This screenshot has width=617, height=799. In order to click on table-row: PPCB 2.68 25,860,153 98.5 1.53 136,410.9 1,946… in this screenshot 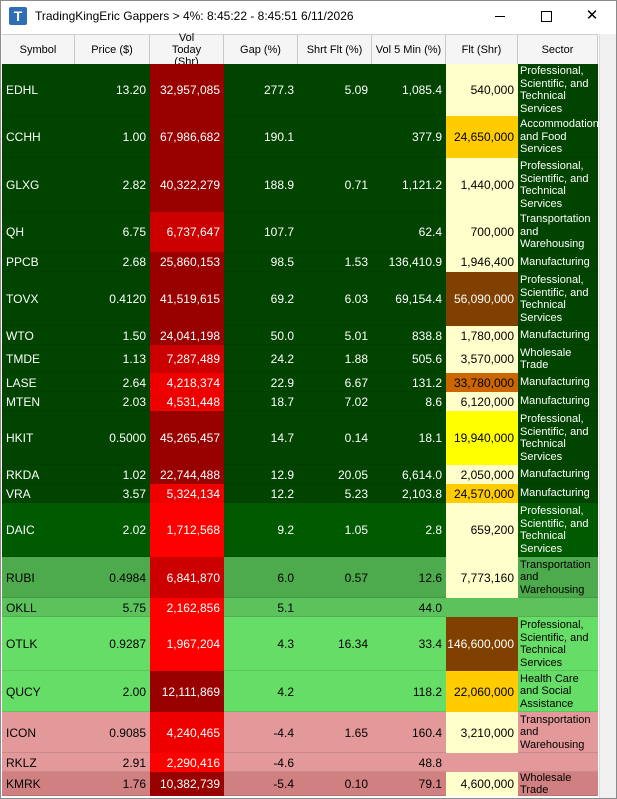, I will do `click(300, 262)`.